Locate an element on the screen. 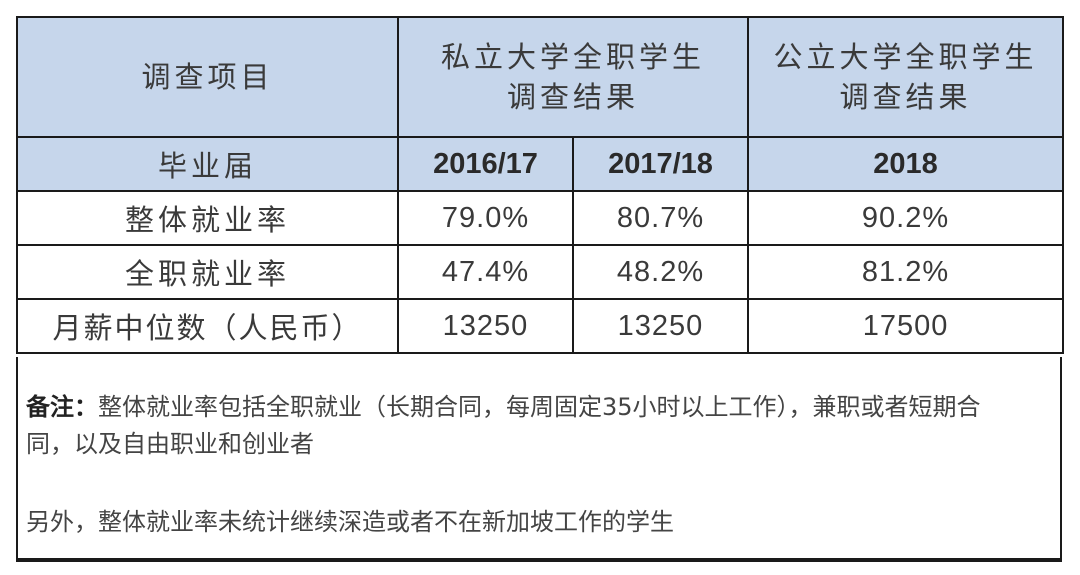 The image size is (1080, 575). row-label: 整体就业率 is located at coordinates (207, 218).